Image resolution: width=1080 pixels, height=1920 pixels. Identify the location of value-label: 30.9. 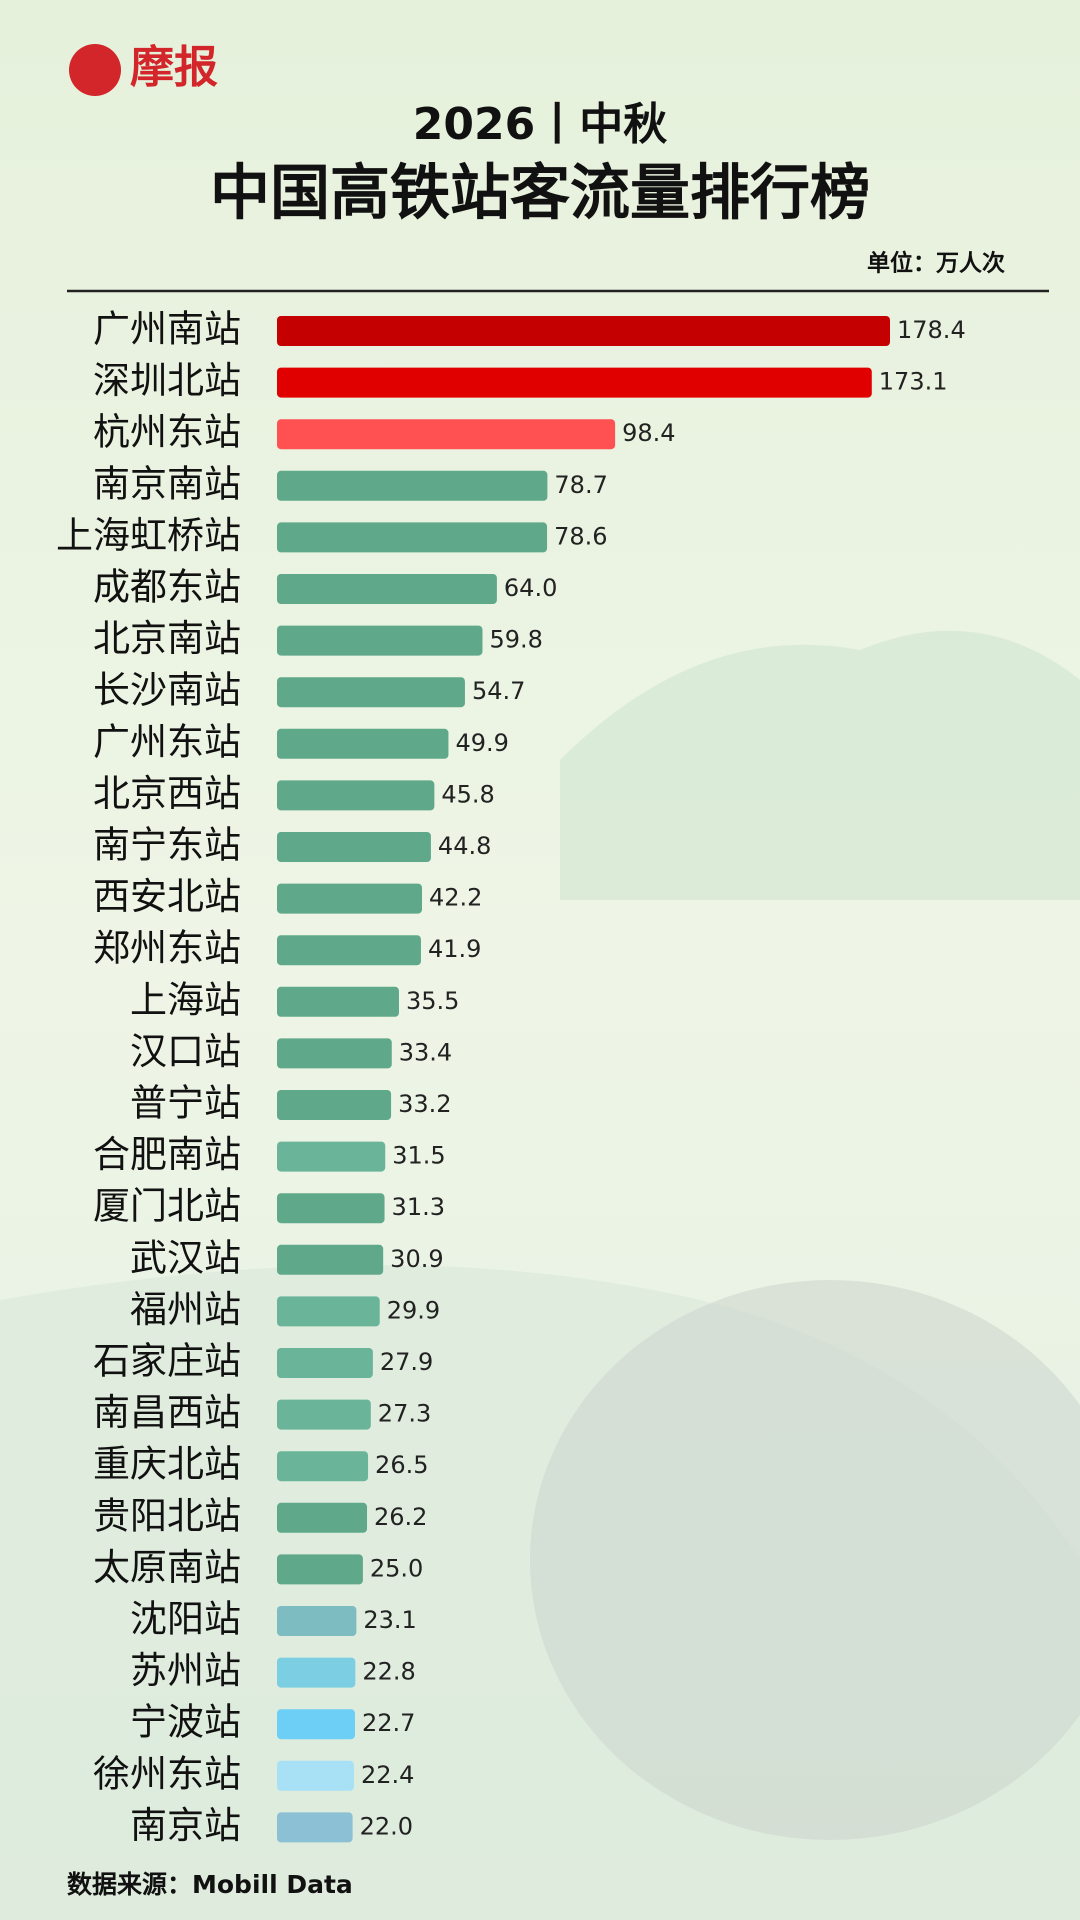
(416, 1259).